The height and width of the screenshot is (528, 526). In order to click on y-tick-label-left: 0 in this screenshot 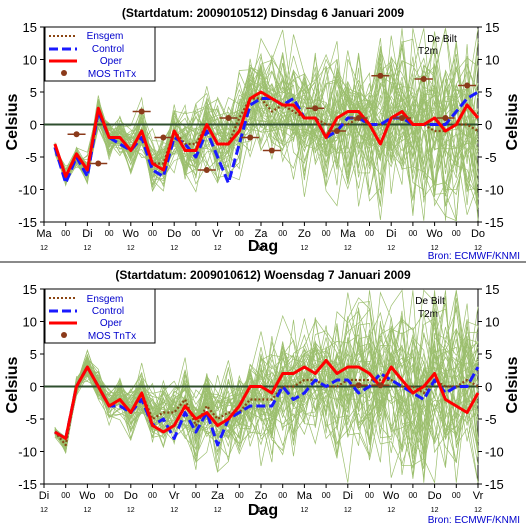, I will do `click(33, 387)`.